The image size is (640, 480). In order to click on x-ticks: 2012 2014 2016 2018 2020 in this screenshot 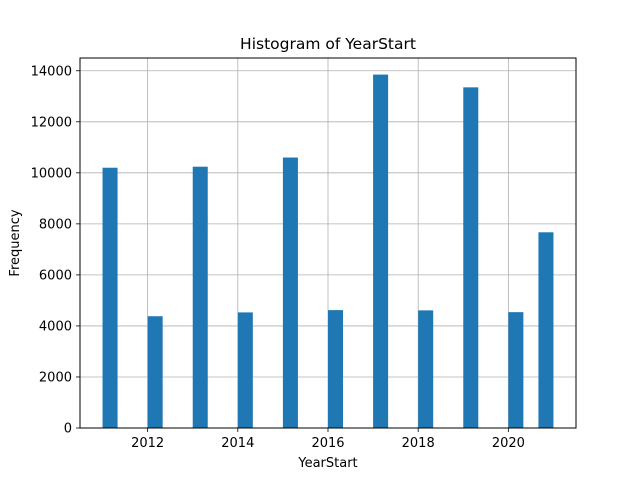, I will do `click(328, 439)`.